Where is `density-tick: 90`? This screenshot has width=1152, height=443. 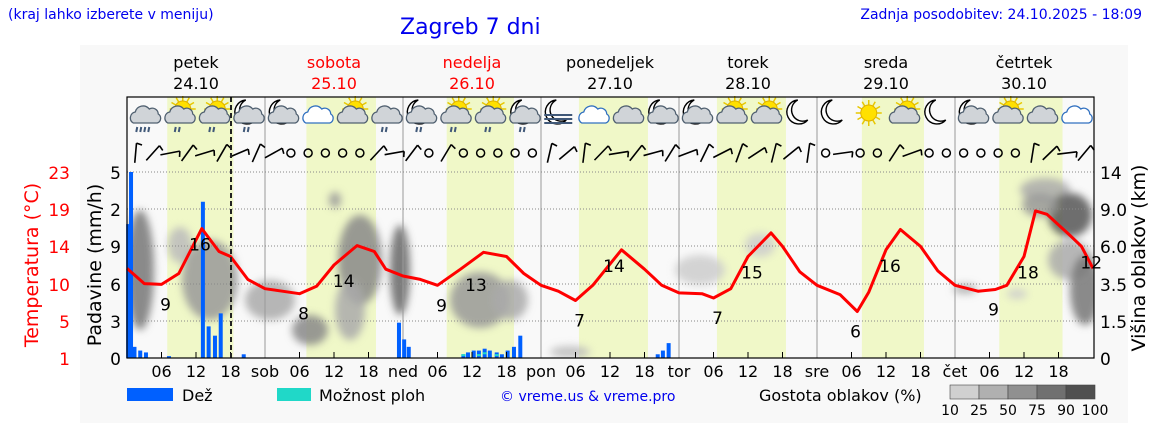
density-tick: 90 is located at coordinates (1066, 411).